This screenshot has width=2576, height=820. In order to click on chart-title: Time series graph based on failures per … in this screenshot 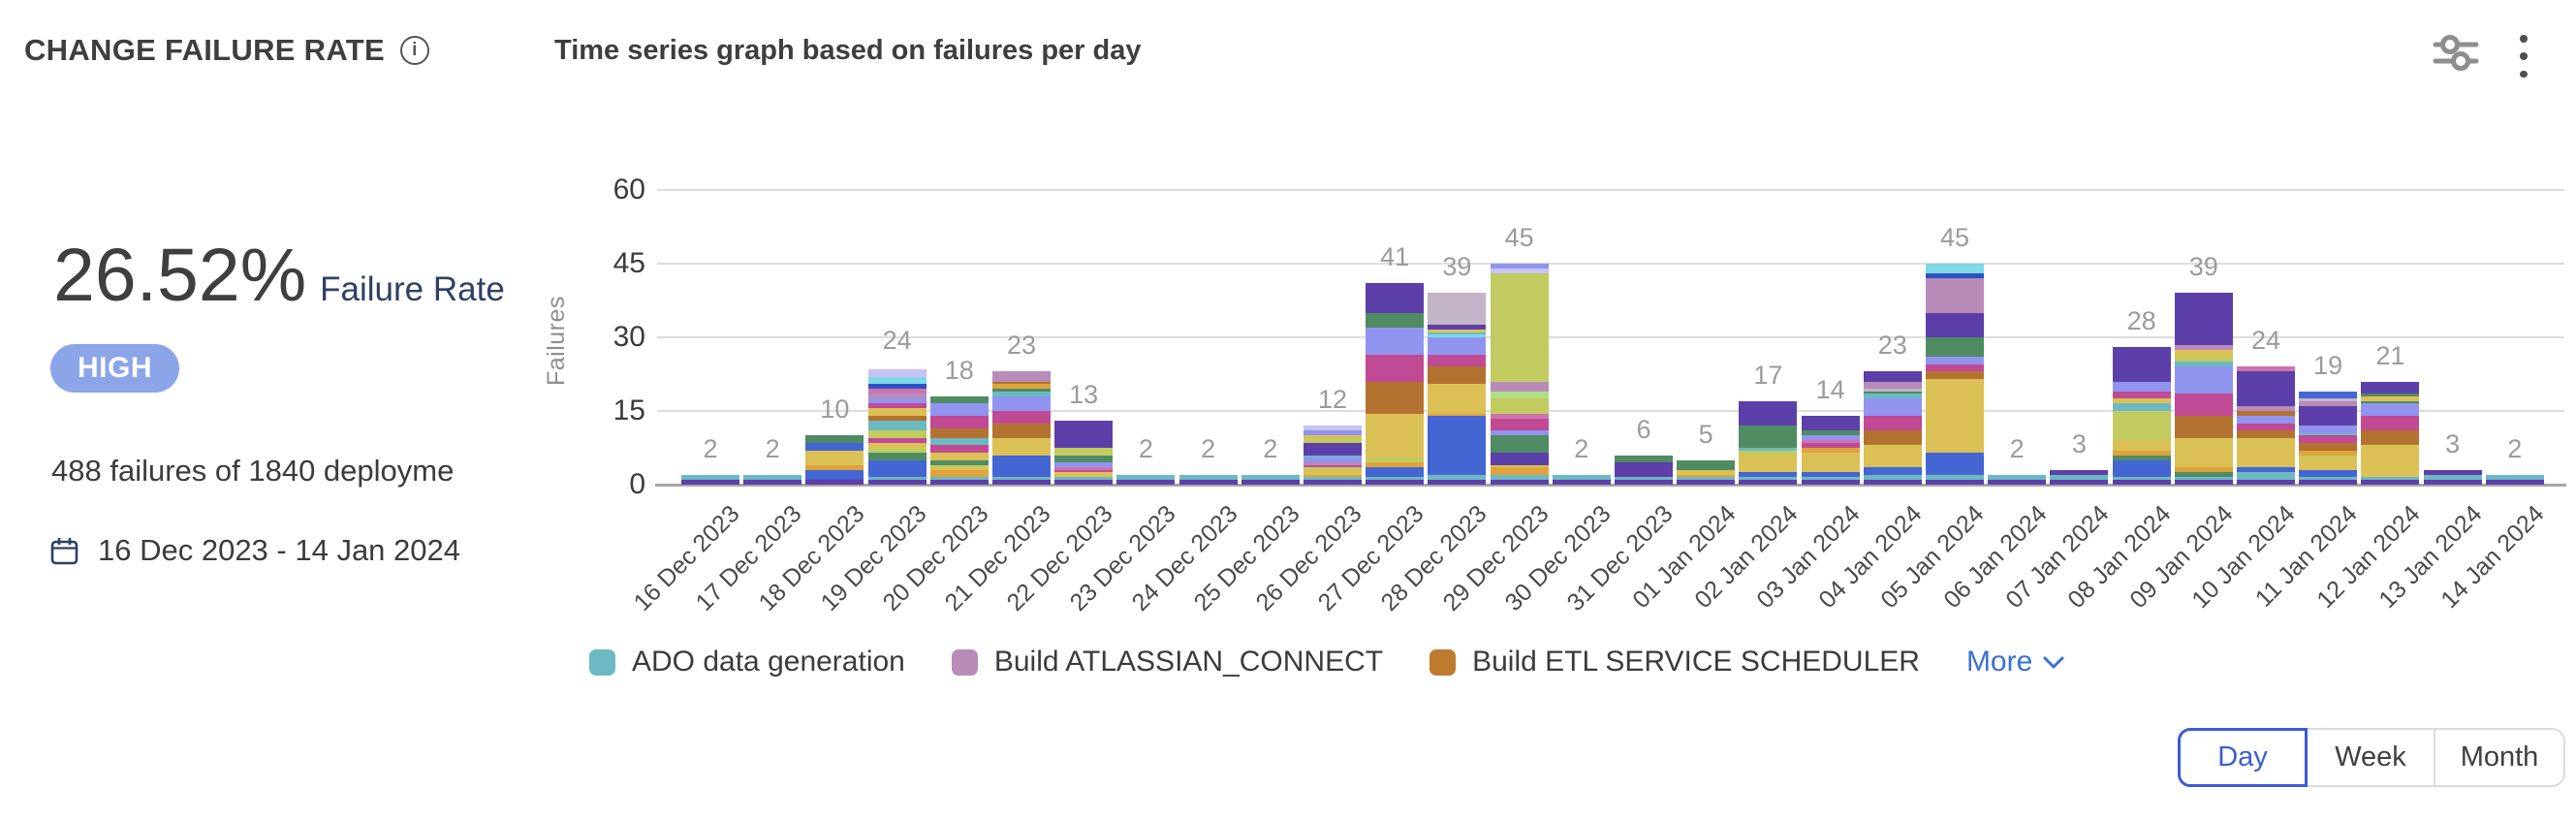, I will do `click(848, 50)`.